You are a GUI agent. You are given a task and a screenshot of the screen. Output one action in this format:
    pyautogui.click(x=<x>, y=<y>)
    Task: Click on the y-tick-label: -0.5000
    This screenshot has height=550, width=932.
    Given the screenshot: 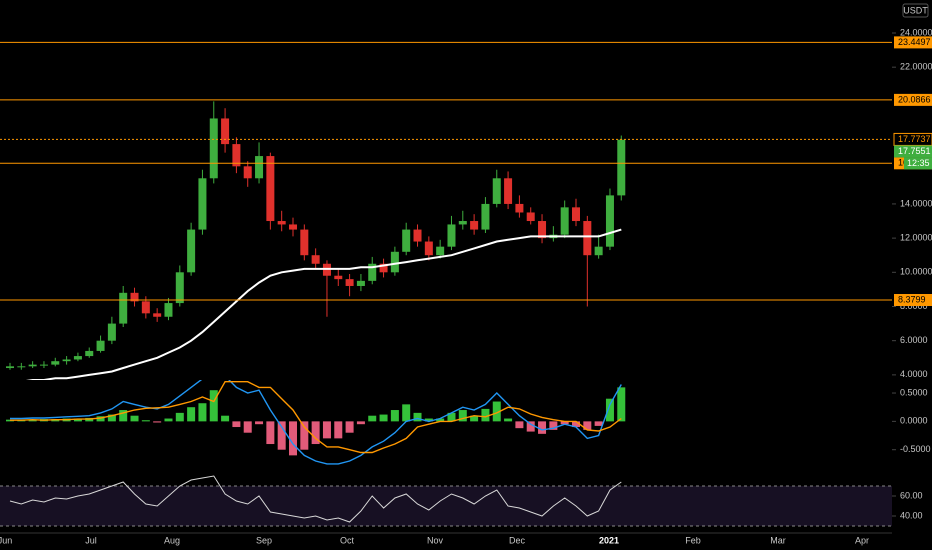 What is the action you would take?
    pyautogui.click(x=915, y=449)
    